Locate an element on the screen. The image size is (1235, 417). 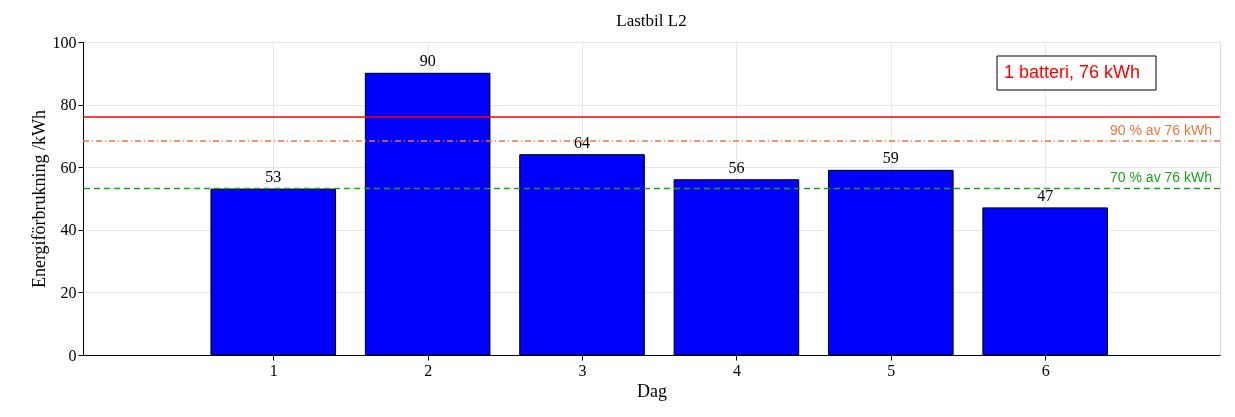
x-tick-label: 2 is located at coordinates (428, 370).